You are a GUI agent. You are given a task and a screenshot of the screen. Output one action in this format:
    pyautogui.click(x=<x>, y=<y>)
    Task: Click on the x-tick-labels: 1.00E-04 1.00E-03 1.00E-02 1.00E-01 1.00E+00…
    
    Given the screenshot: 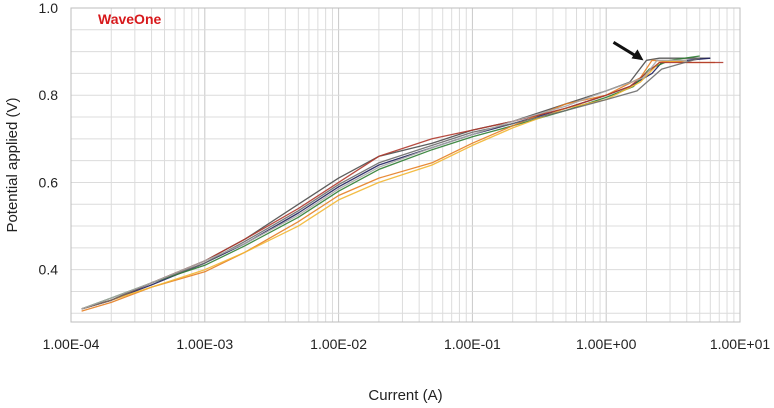 What is the action you would take?
    pyautogui.click(x=407, y=344)
    